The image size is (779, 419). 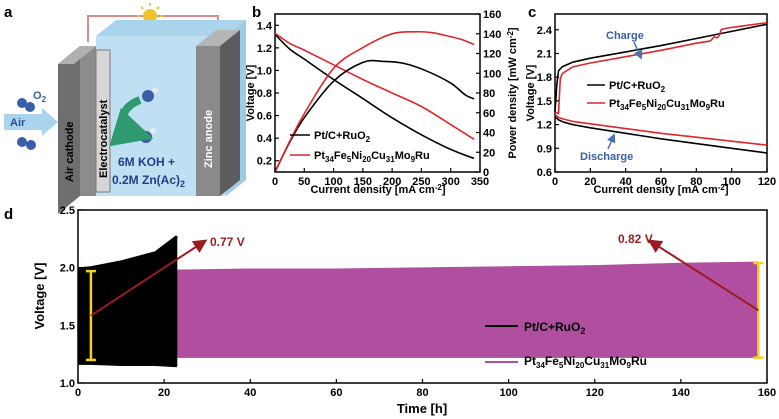 What do you see at coordinates (227, 242) in the screenshot?
I see `annotation-0.77v: 0.77 V` at bounding box center [227, 242].